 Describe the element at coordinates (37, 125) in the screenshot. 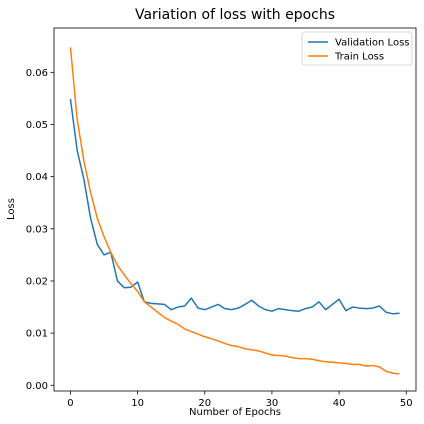

I see `y-tick-label: 0.05` at that location.